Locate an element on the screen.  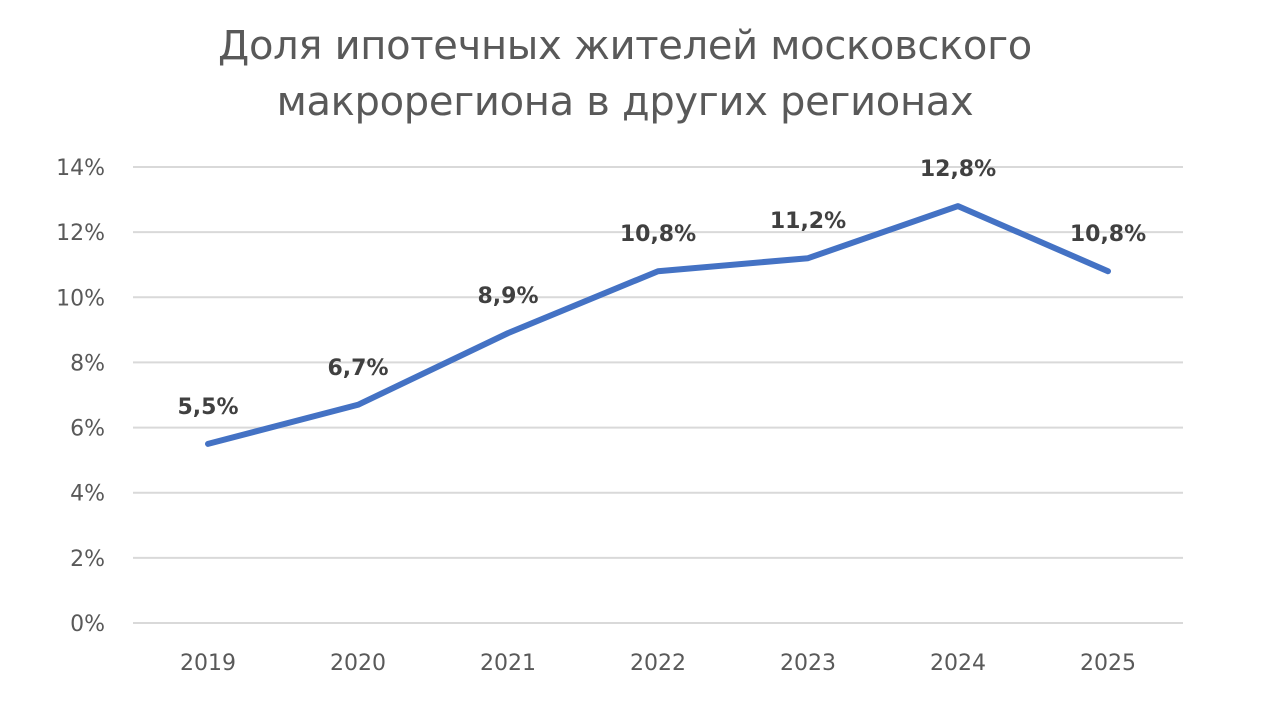
data-label: 5,5% is located at coordinates (207, 407).